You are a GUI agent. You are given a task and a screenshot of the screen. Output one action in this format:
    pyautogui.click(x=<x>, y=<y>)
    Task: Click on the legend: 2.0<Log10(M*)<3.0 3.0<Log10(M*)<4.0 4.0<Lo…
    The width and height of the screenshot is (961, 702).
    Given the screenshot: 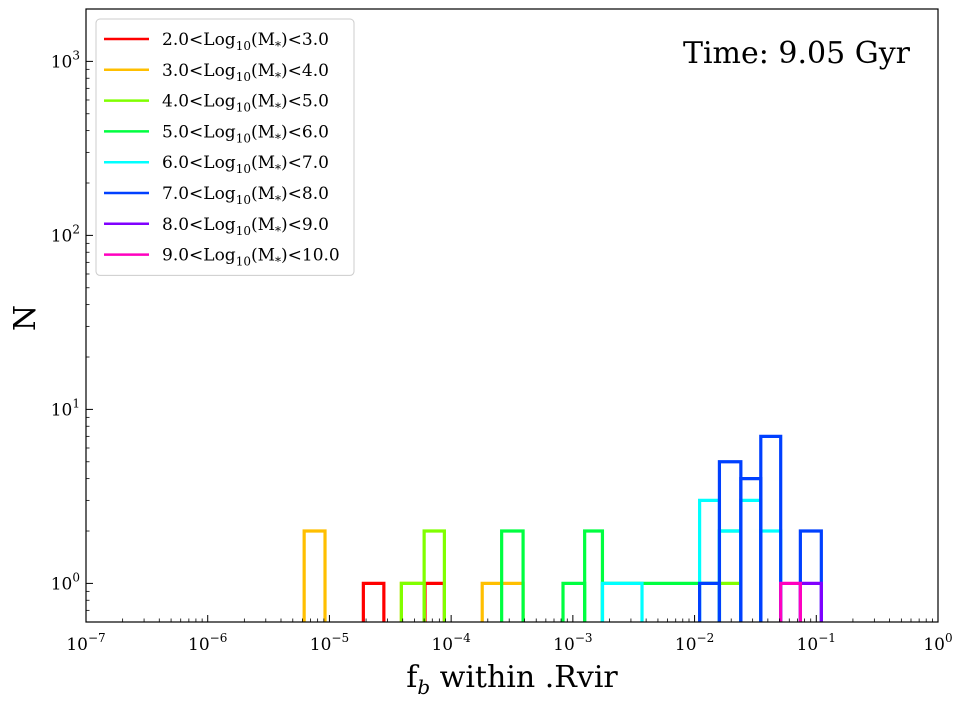 What is the action you would take?
    pyautogui.click(x=225, y=147)
    